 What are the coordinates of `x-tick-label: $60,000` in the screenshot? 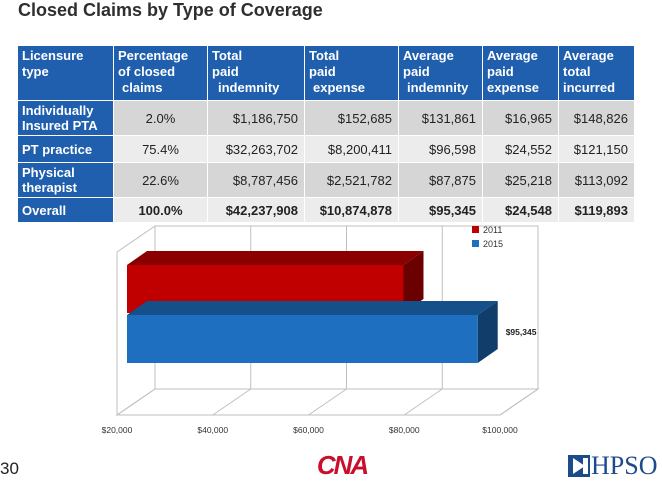 It's located at (308, 430).